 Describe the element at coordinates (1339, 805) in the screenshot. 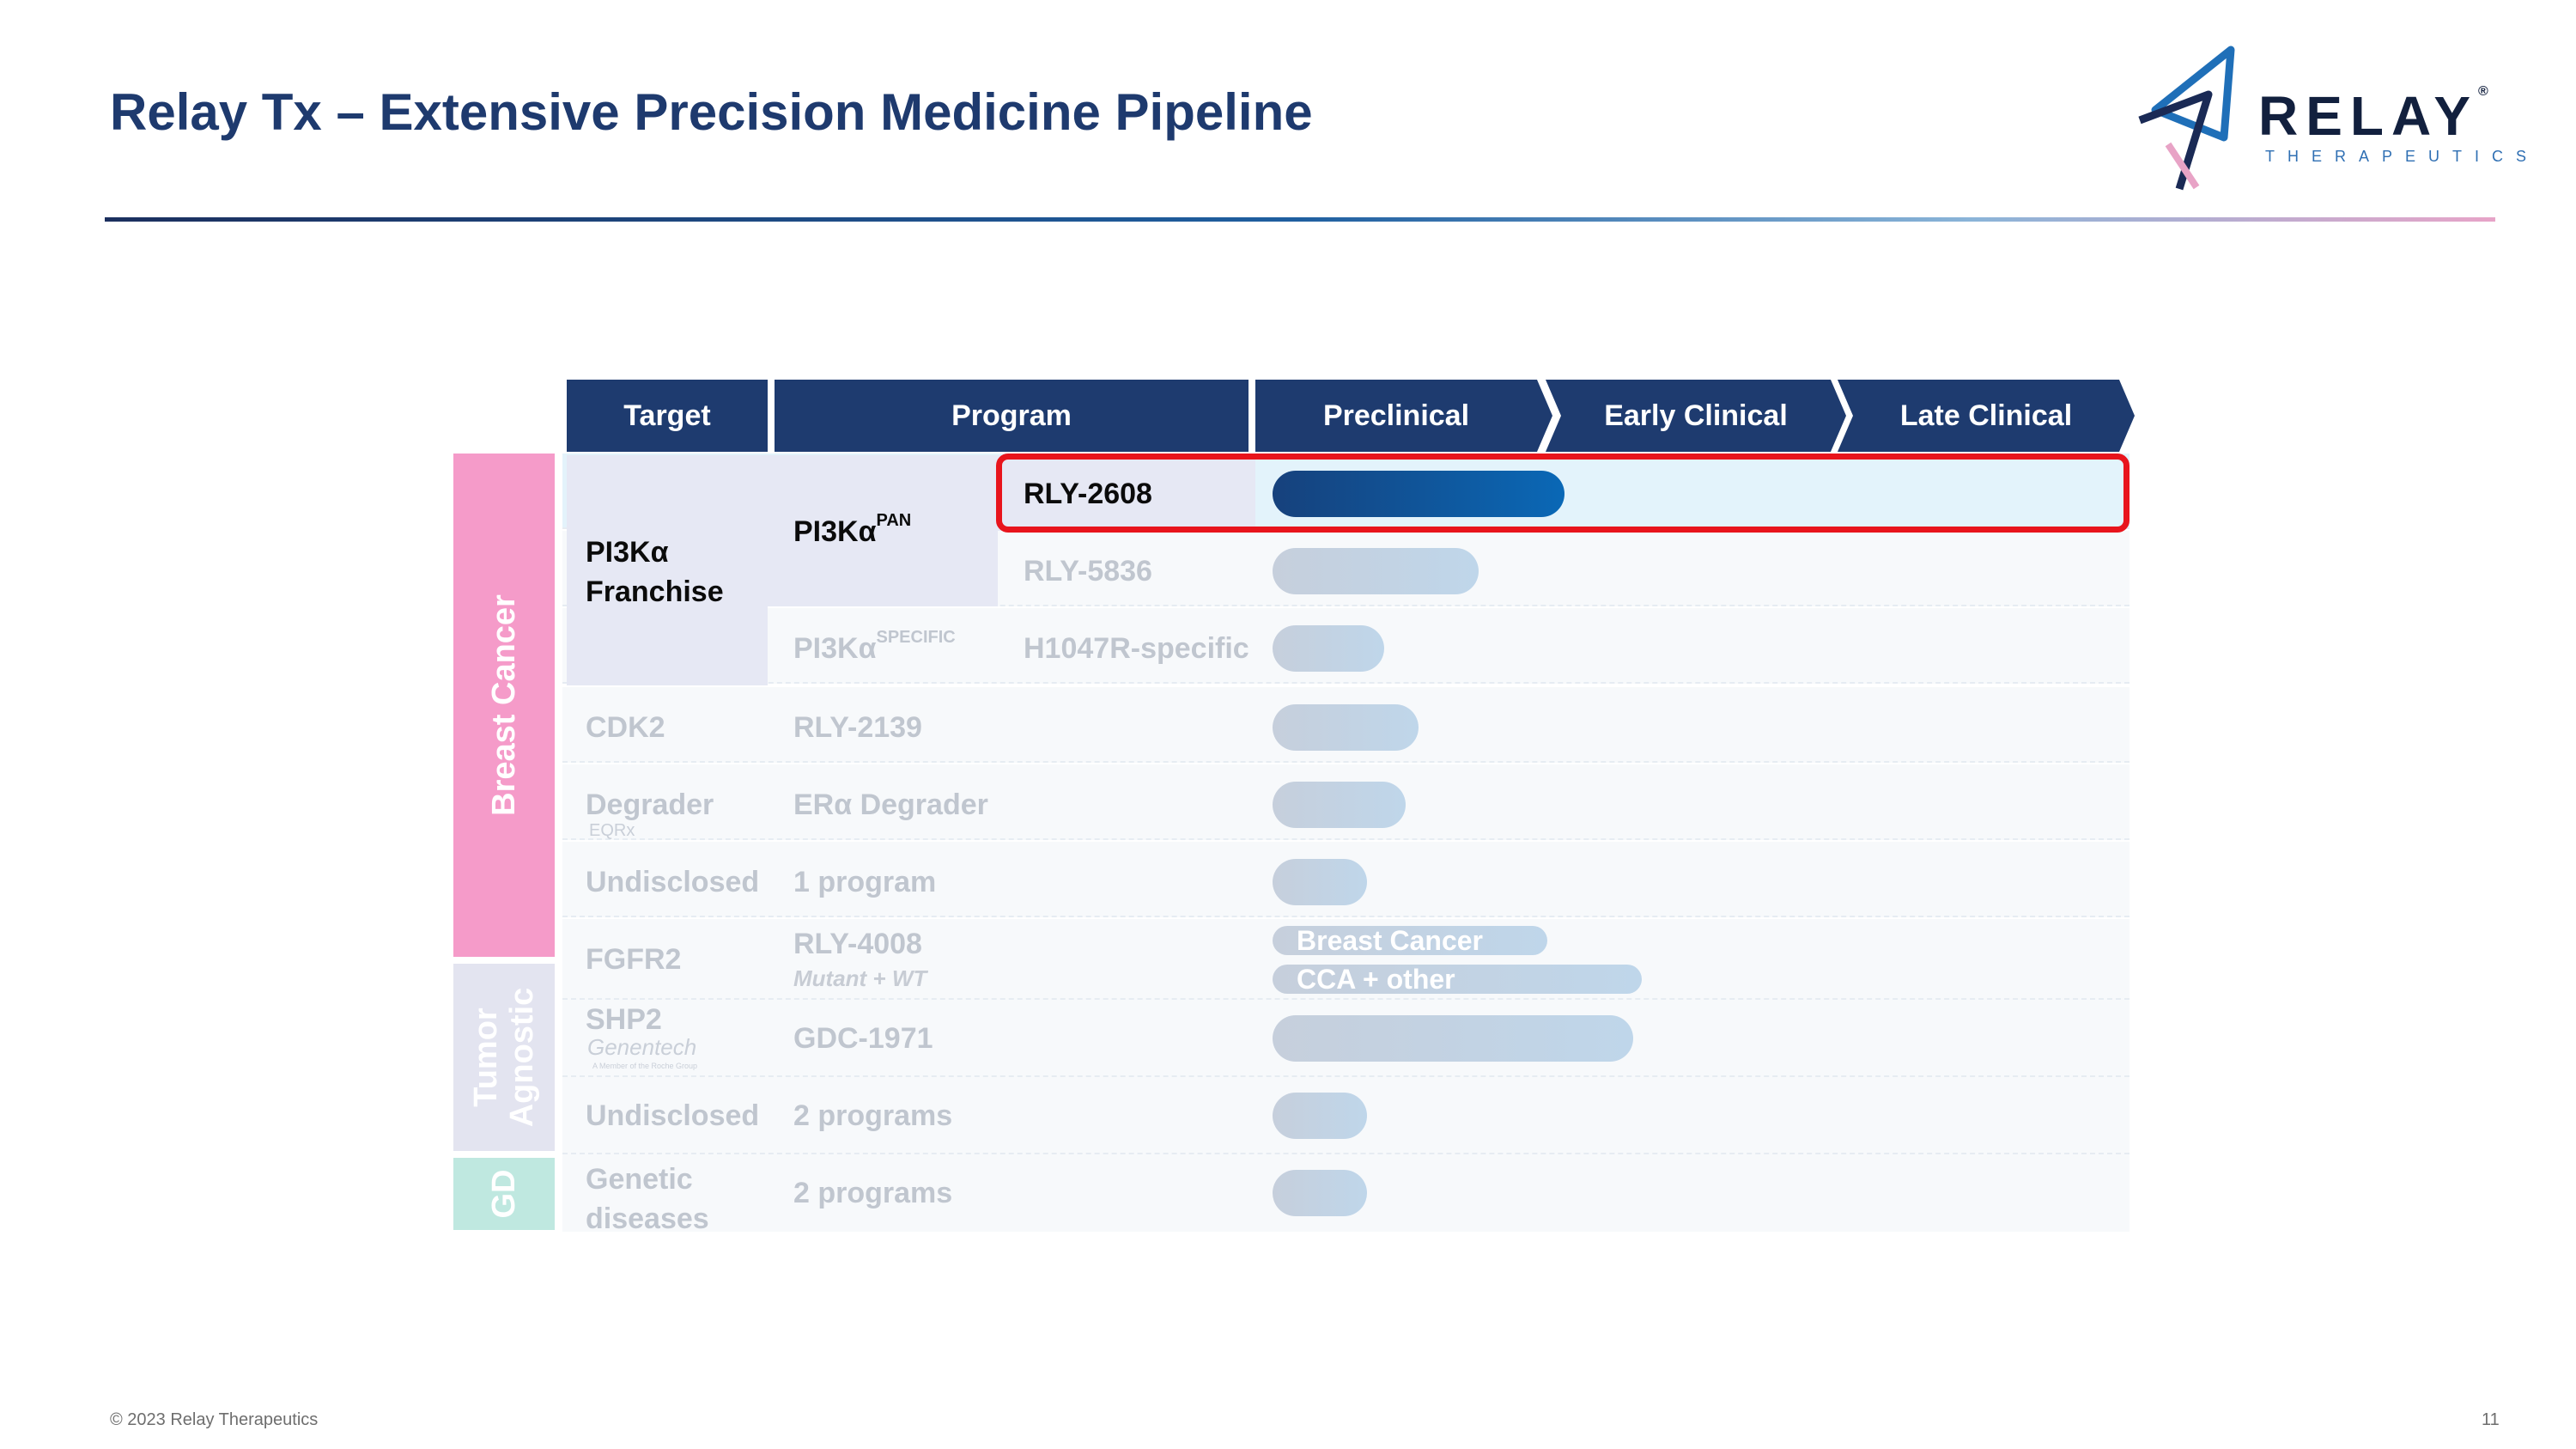

I see `progress-bar-degrader` at that location.